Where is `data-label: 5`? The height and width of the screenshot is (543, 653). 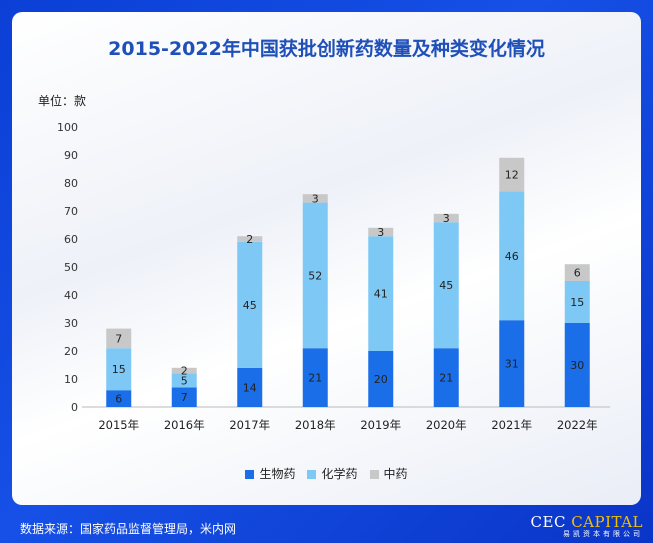 data-label: 5 is located at coordinates (184, 380).